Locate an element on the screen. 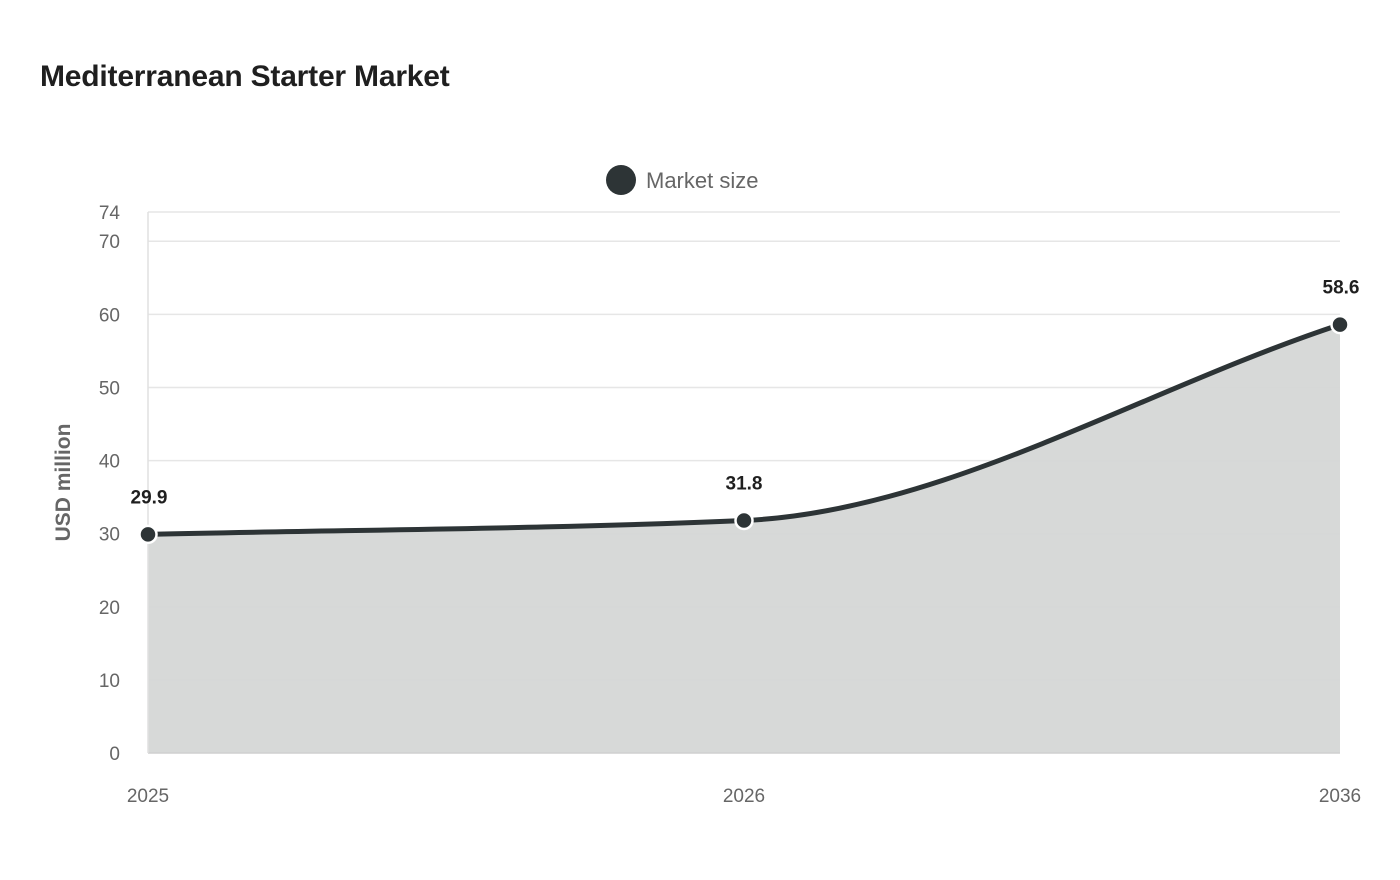 This screenshot has height=880, width=1400. legend: Market size is located at coordinates (682, 180).